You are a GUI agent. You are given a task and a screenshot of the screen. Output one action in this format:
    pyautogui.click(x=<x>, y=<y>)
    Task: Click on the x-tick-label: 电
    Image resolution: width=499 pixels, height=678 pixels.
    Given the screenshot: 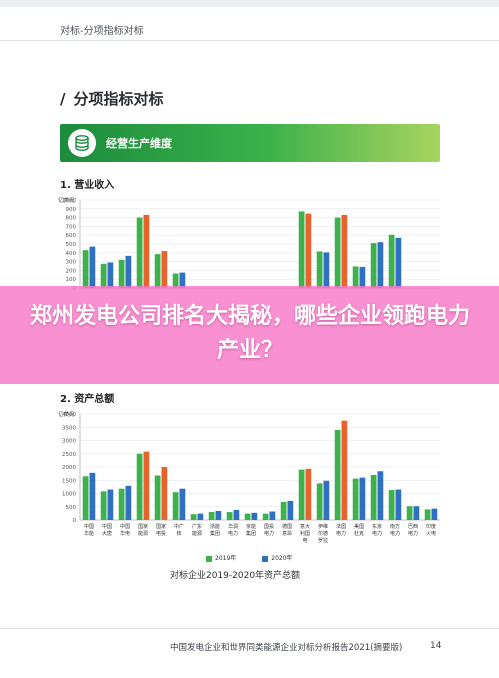 What is the action you would take?
    pyautogui.click(x=304, y=540)
    